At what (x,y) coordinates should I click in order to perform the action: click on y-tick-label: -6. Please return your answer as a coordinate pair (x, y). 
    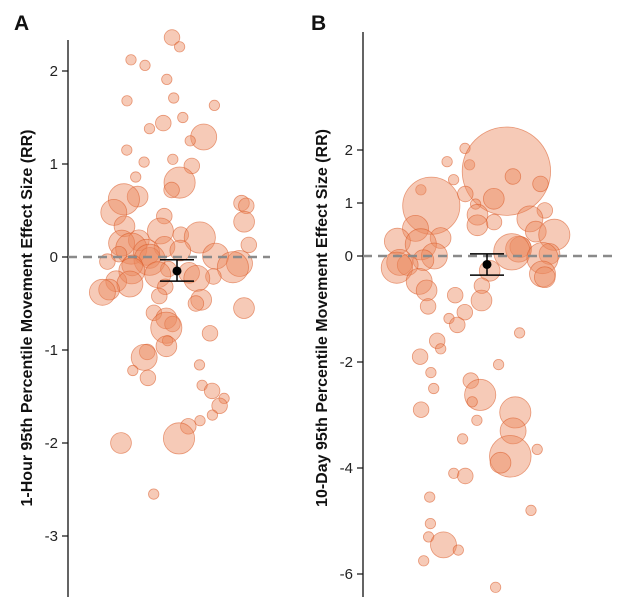
    Looking at the image, I should click on (346, 574).